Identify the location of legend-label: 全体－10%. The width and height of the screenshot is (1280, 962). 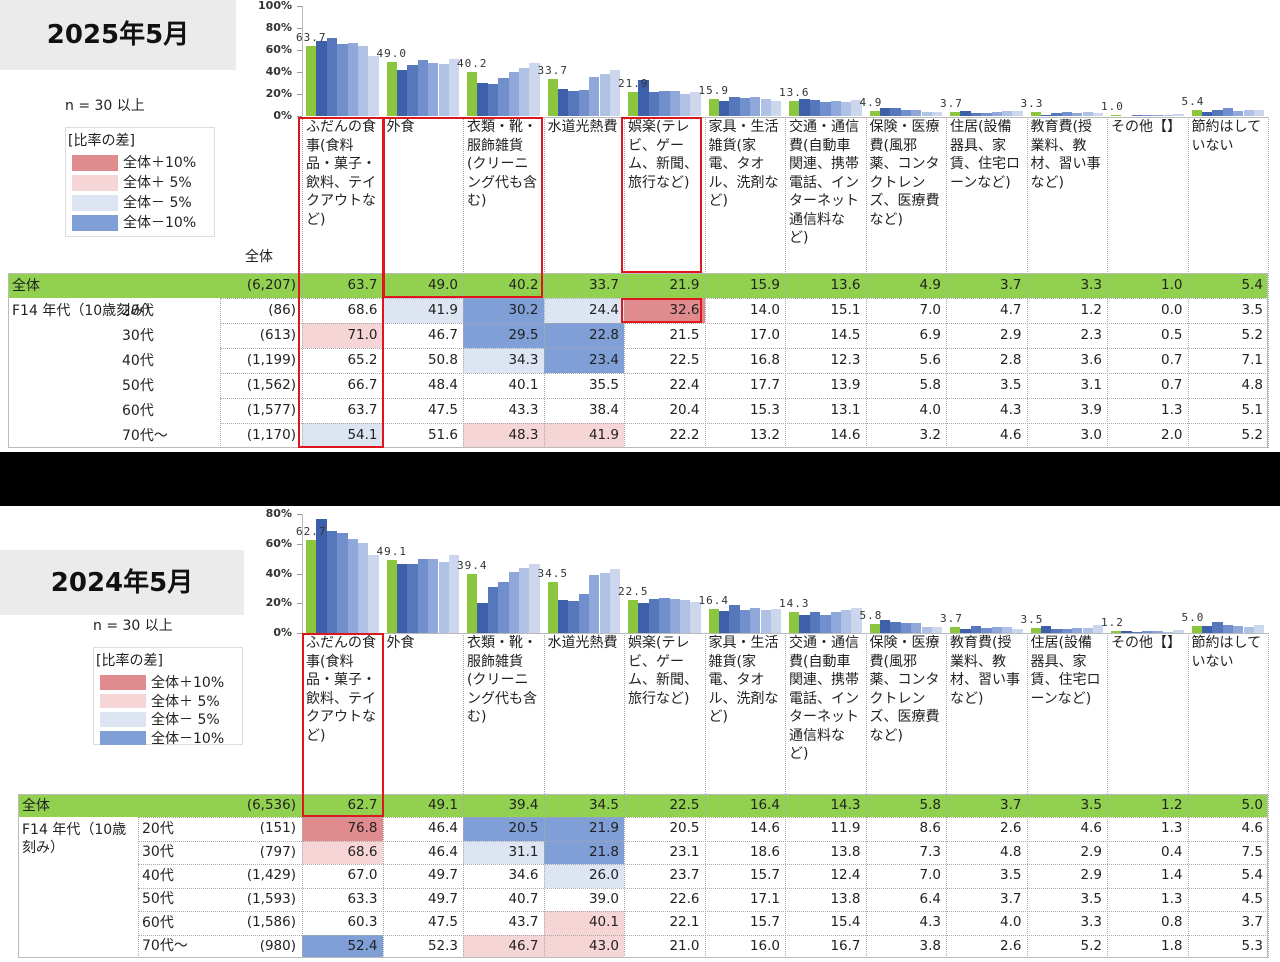
(188, 738).